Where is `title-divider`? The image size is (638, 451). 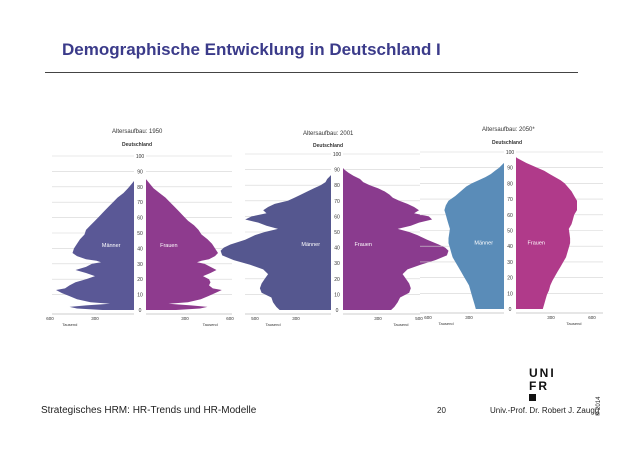 title-divider is located at coordinates (311, 72).